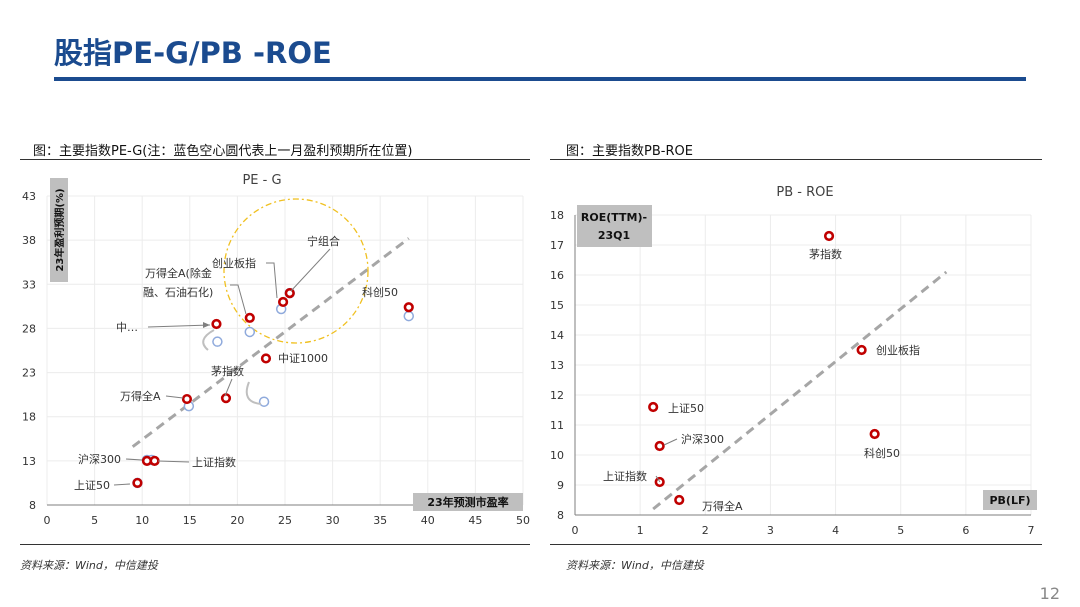 This screenshot has height=607, width=1080. Describe the element at coordinates (557, 275) in the screenshot. I see `y-tick-label: 16` at that location.